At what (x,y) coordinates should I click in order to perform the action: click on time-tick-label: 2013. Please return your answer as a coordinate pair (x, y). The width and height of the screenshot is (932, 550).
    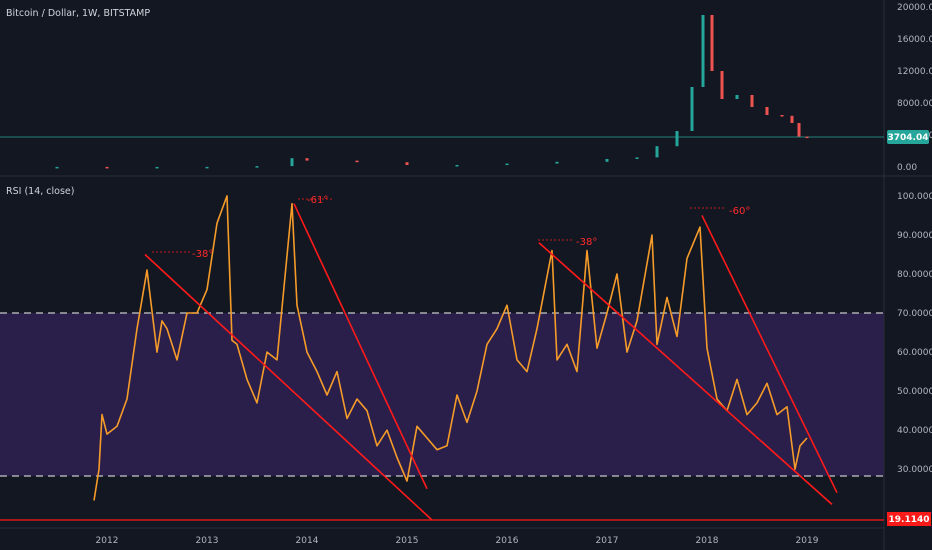
    Looking at the image, I should click on (207, 541).